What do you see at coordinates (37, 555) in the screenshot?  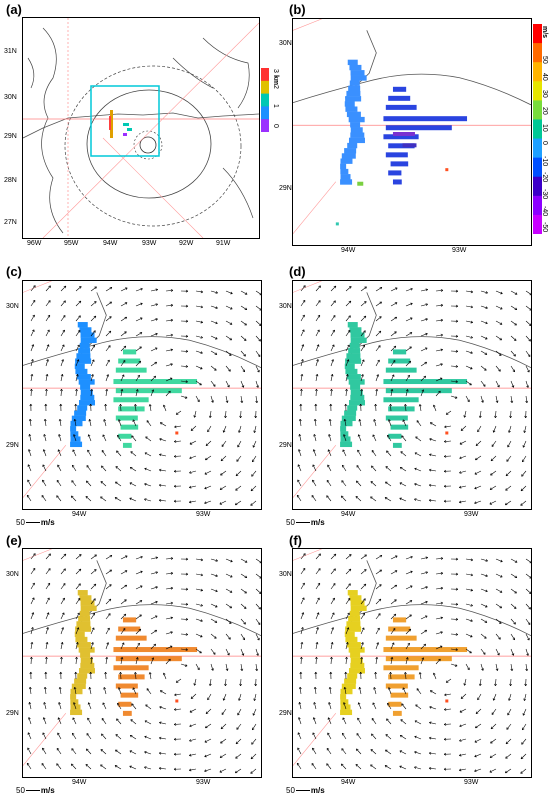 I see `radial-line-nw` at bounding box center [37, 555].